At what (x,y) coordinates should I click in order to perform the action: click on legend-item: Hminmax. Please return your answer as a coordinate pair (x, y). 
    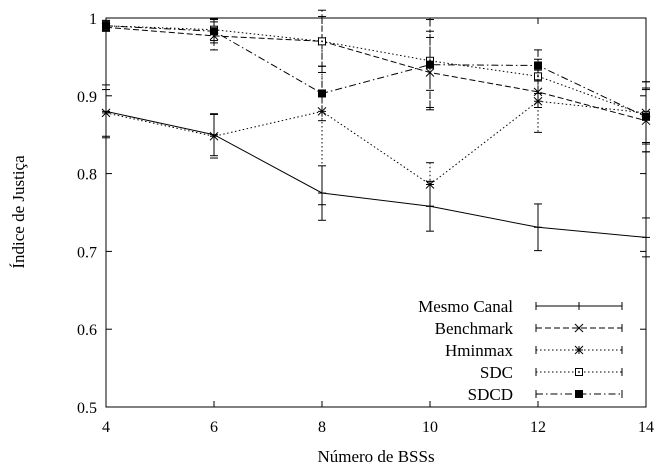
    Looking at the image, I should click on (534, 350).